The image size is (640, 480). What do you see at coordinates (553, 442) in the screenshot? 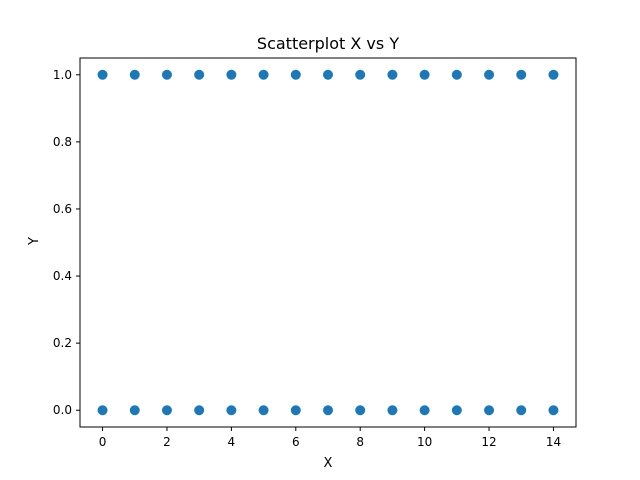
I see `x-tick-label: 14` at bounding box center [553, 442].